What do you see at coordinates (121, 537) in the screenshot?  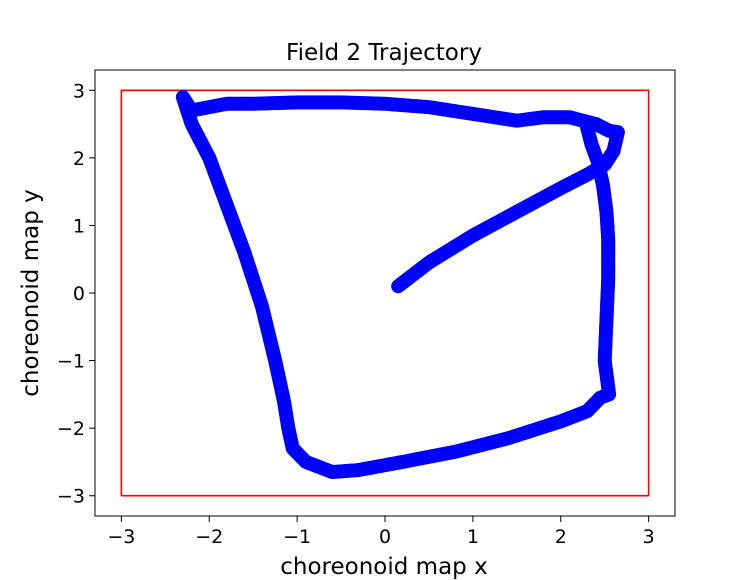 I see `x-tick-label: −3` at bounding box center [121, 537].